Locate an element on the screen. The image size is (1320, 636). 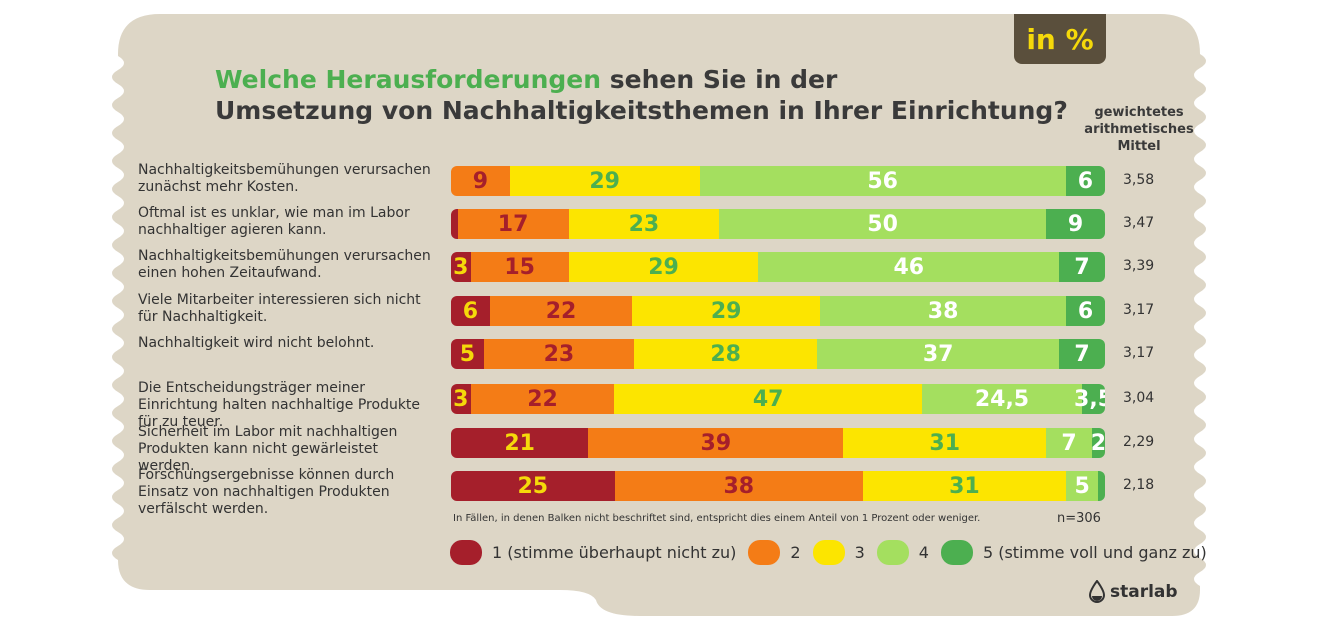
stacked-bar: 3 15 29 46 7 is located at coordinates (778, 267).